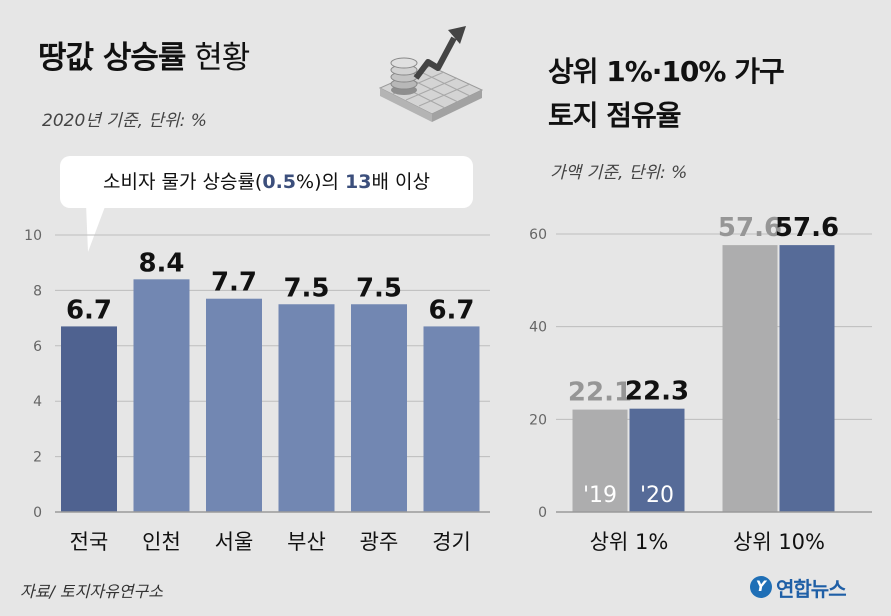 This screenshot has width=891, height=616. Describe the element at coordinates (96, 228) in the screenshot. I see `callout-pointer` at that location.